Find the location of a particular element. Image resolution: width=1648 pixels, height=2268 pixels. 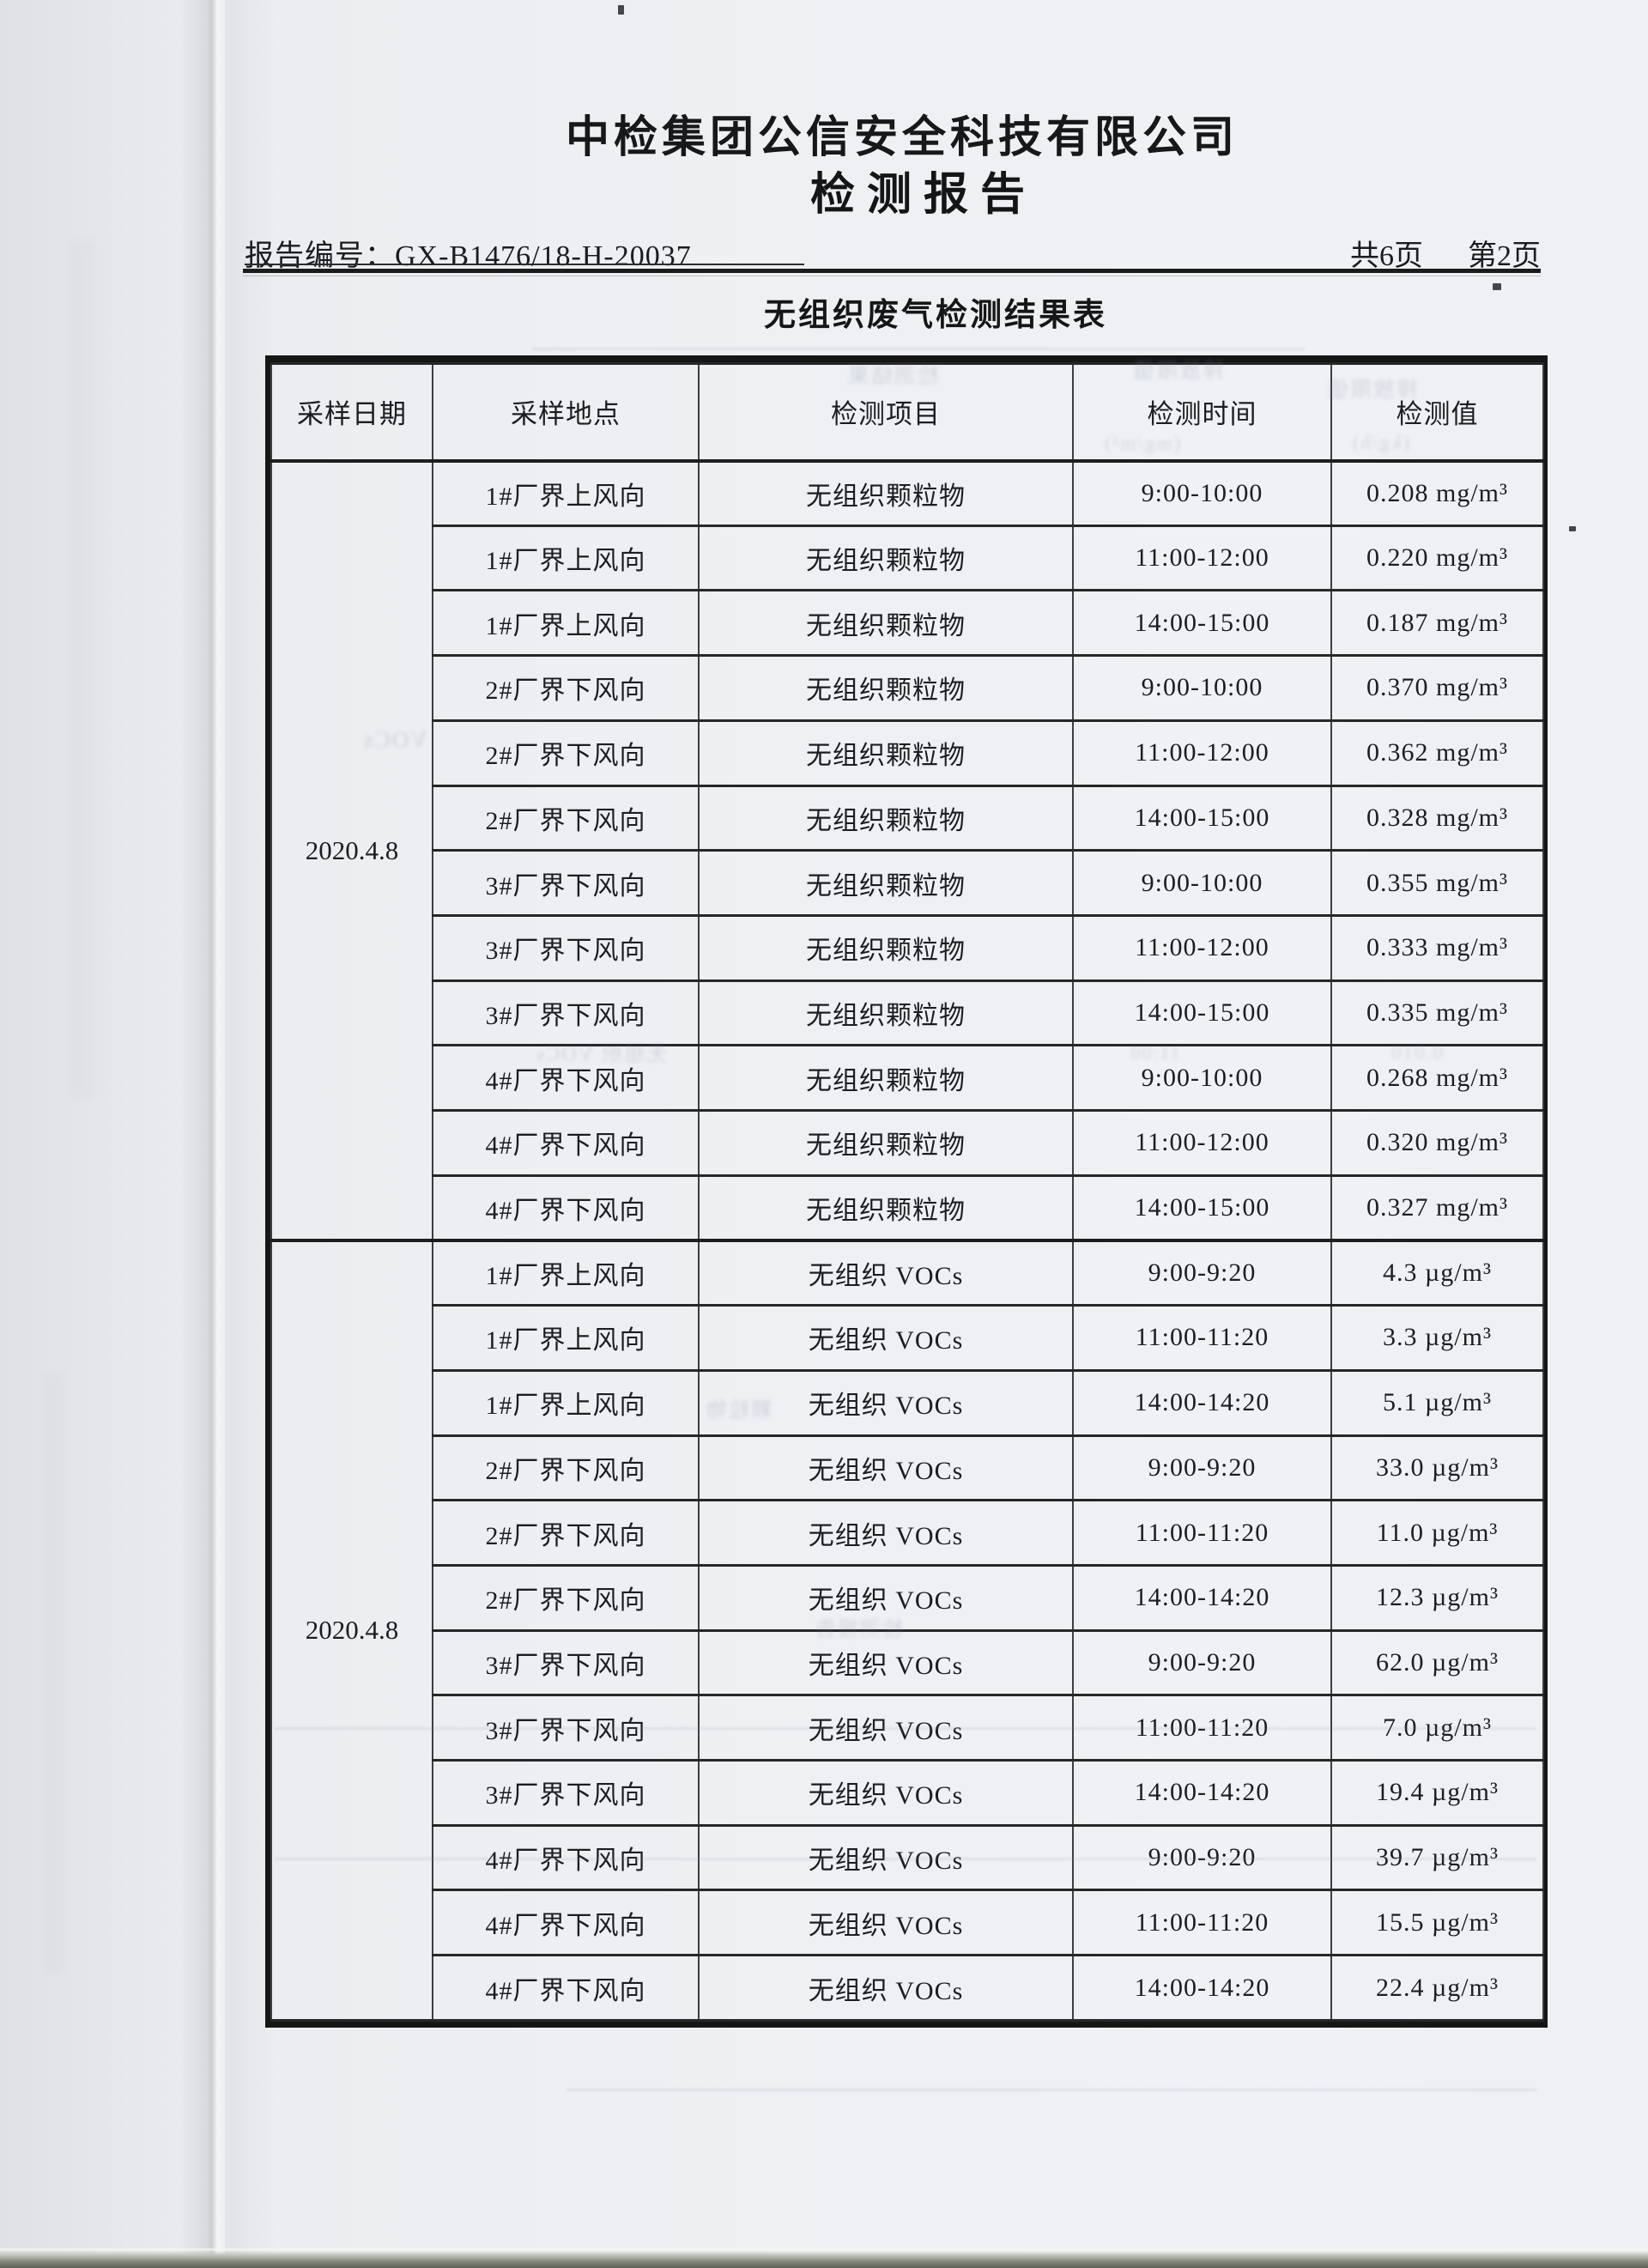

table-row: 1#厂界上风向 无组织 VOCs 14:00-14:20 5.1 µg/m³ is located at coordinates (907, 1402).